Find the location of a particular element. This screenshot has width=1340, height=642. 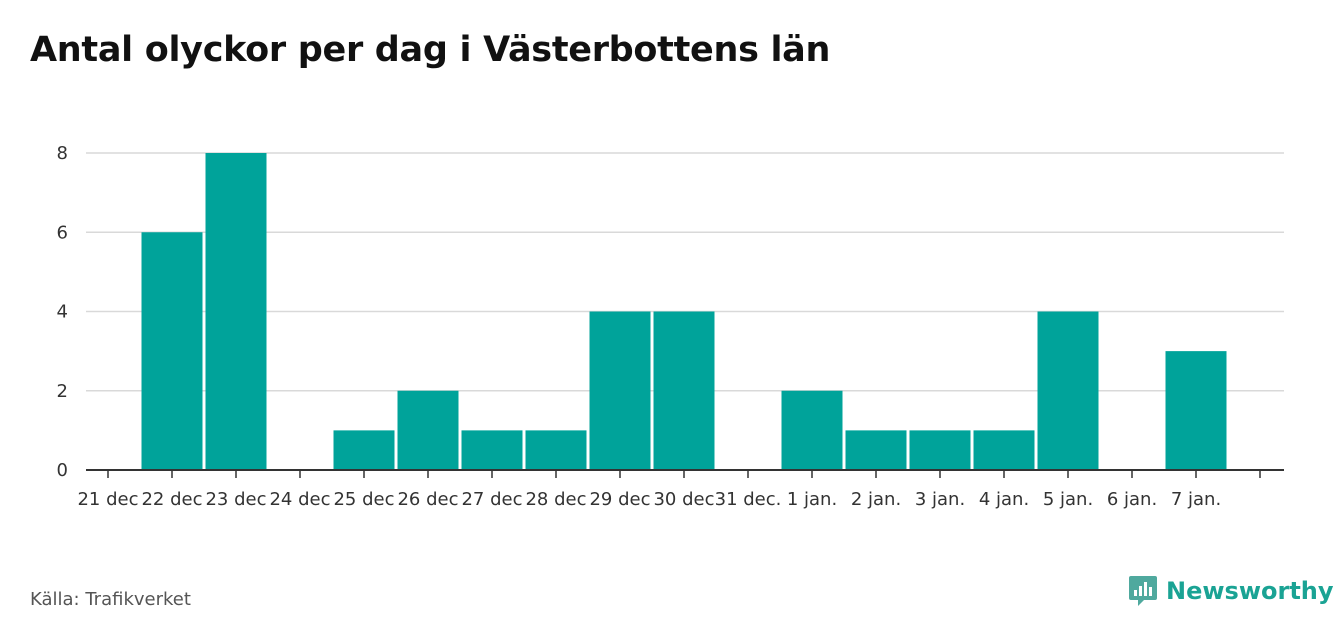

x-tick-label: 4 jan. is located at coordinates (1004, 499).